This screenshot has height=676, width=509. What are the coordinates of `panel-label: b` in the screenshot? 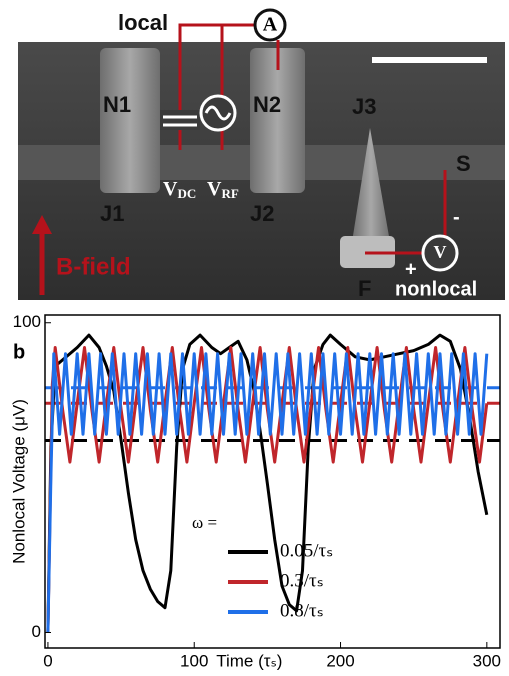 It's located at (19, 352).